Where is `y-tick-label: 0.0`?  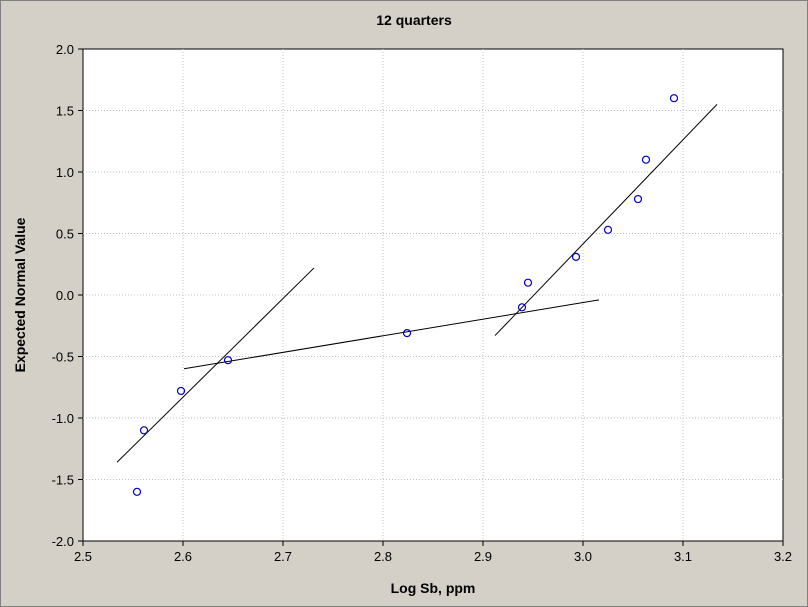
y-tick-label: 0.0 is located at coordinates (65, 295).